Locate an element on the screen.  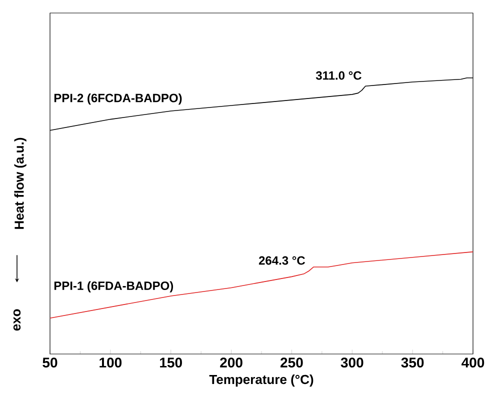
text: exo is located at coordinates (17, 320).